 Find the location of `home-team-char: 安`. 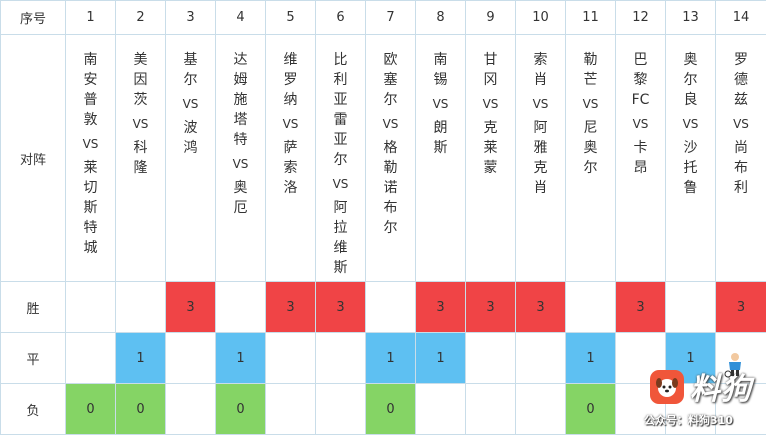

home-team-char: 安 is located at coordinates (91, 80).